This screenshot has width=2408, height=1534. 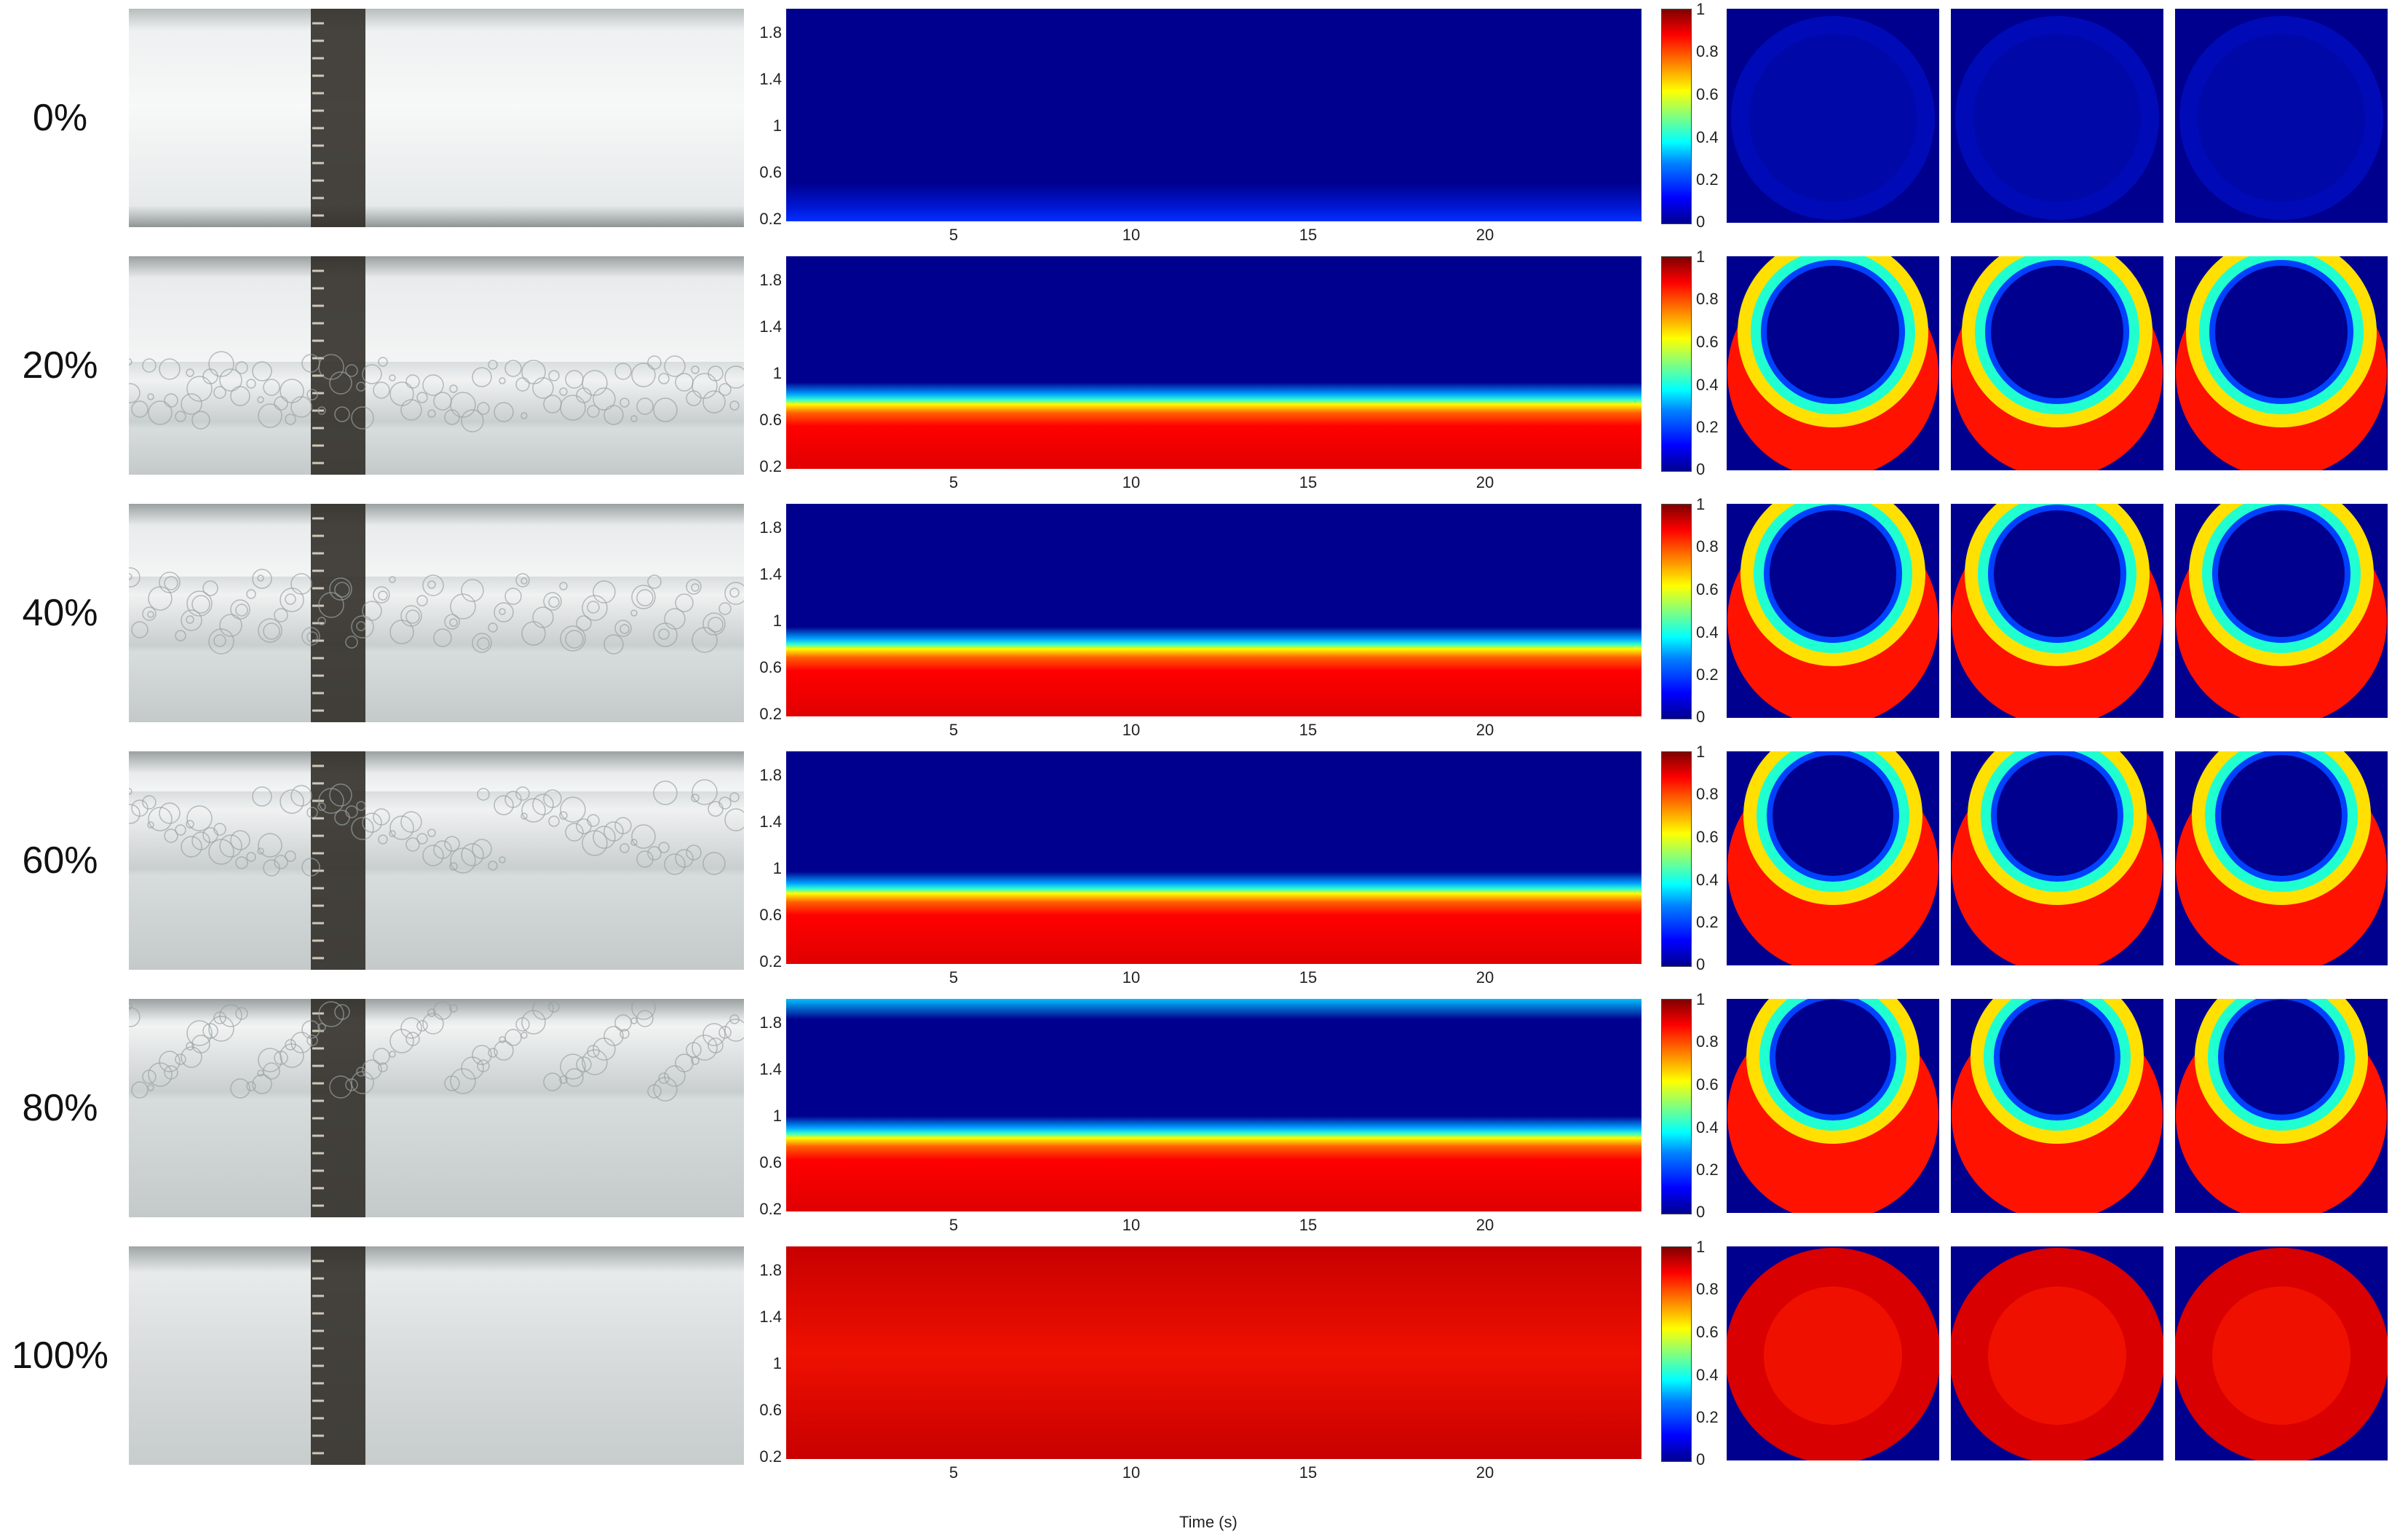 What do you see at coordinates (777, 1116) in the screenshot?
I see `y-tick-label: 1` at bounding box center [777, 1116].